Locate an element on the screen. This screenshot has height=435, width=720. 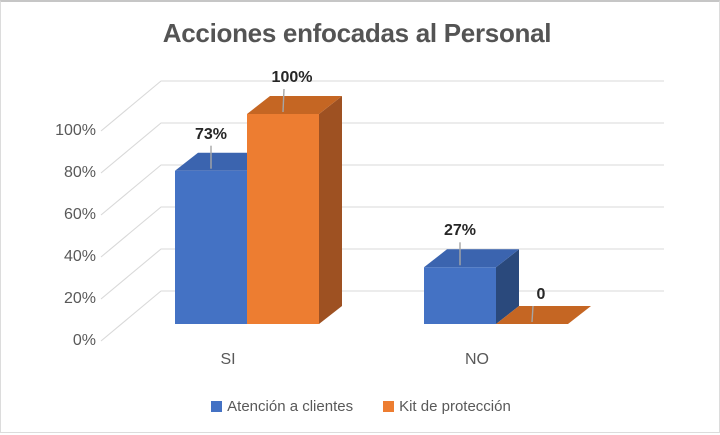
bar-zero-face is located at coordinates (543, 315).